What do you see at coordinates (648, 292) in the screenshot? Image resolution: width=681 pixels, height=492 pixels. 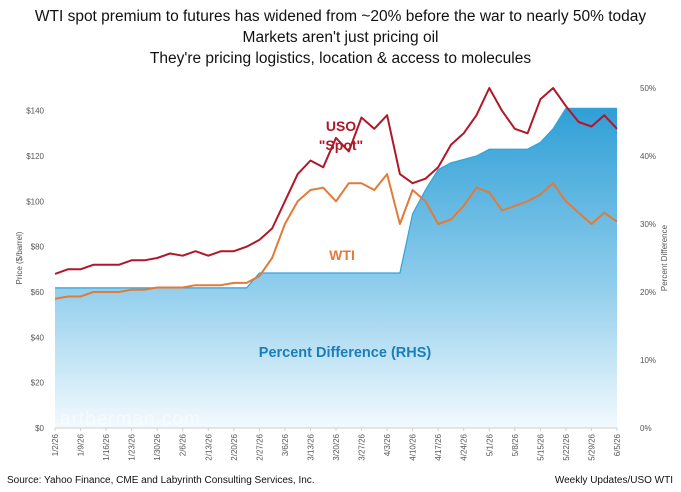 I see `y2-tick-label: 20%` at bounding box center [648, 292].